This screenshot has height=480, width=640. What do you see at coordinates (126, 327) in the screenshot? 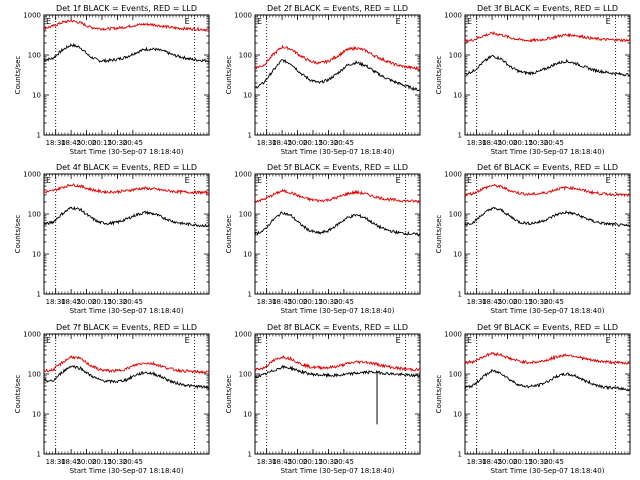
I see `panel-title: Det 7f BLACK = Events, RED = LLD` at bounding box center [126, 327].